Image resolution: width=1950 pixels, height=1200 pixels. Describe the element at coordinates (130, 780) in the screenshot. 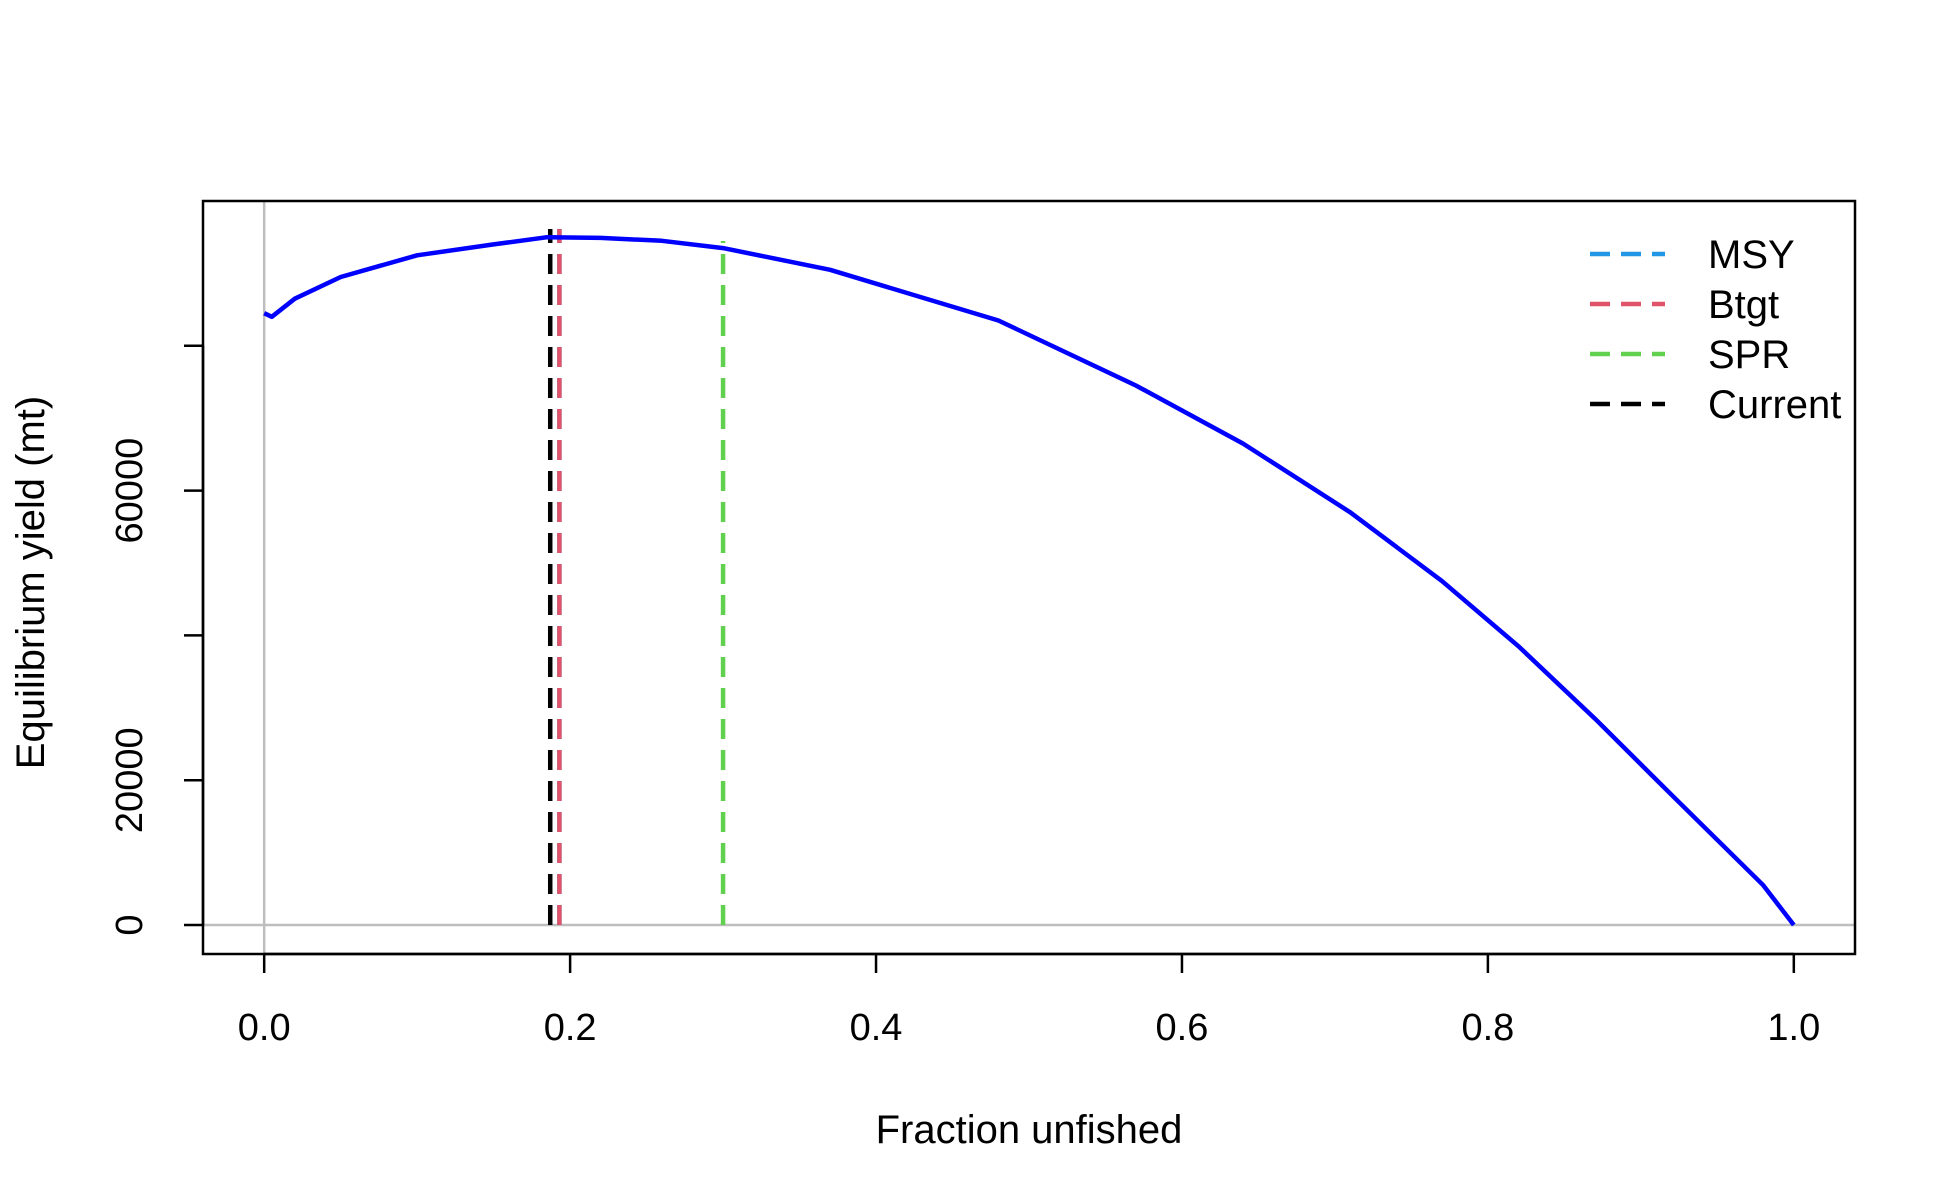

I see `y-tick-label: 20000` at that location.